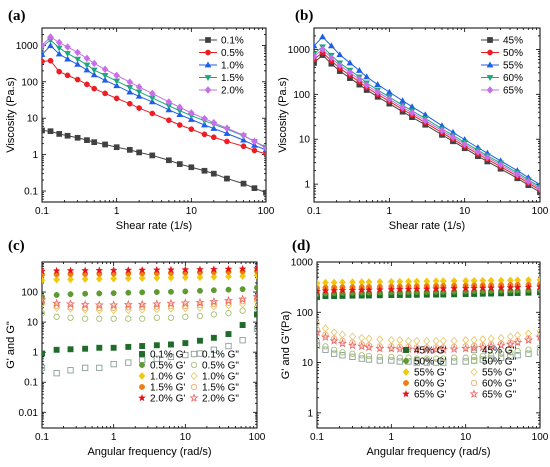 This screenshot has width=550, height=467. What do you see at coordinates (221, 66) in the screenshot?
I see `legend-item: 1.0%` at bounding box center [221, 66].